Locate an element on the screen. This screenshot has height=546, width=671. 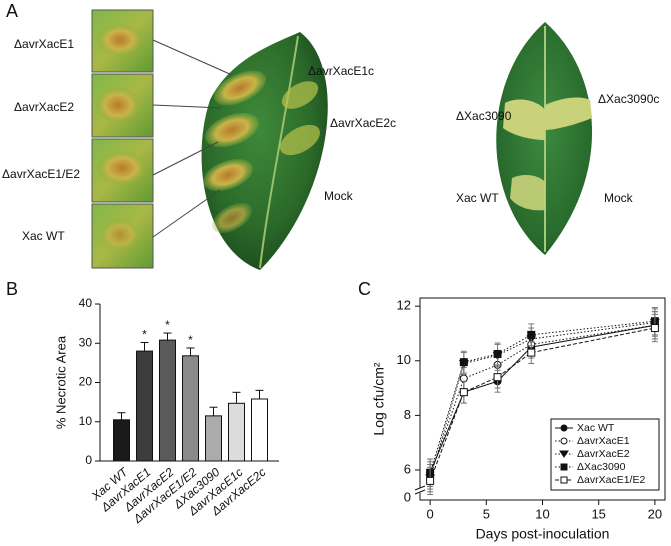
thumbnail-label: ΔavrXacE1/E2 is located at coordinates (41, 174).